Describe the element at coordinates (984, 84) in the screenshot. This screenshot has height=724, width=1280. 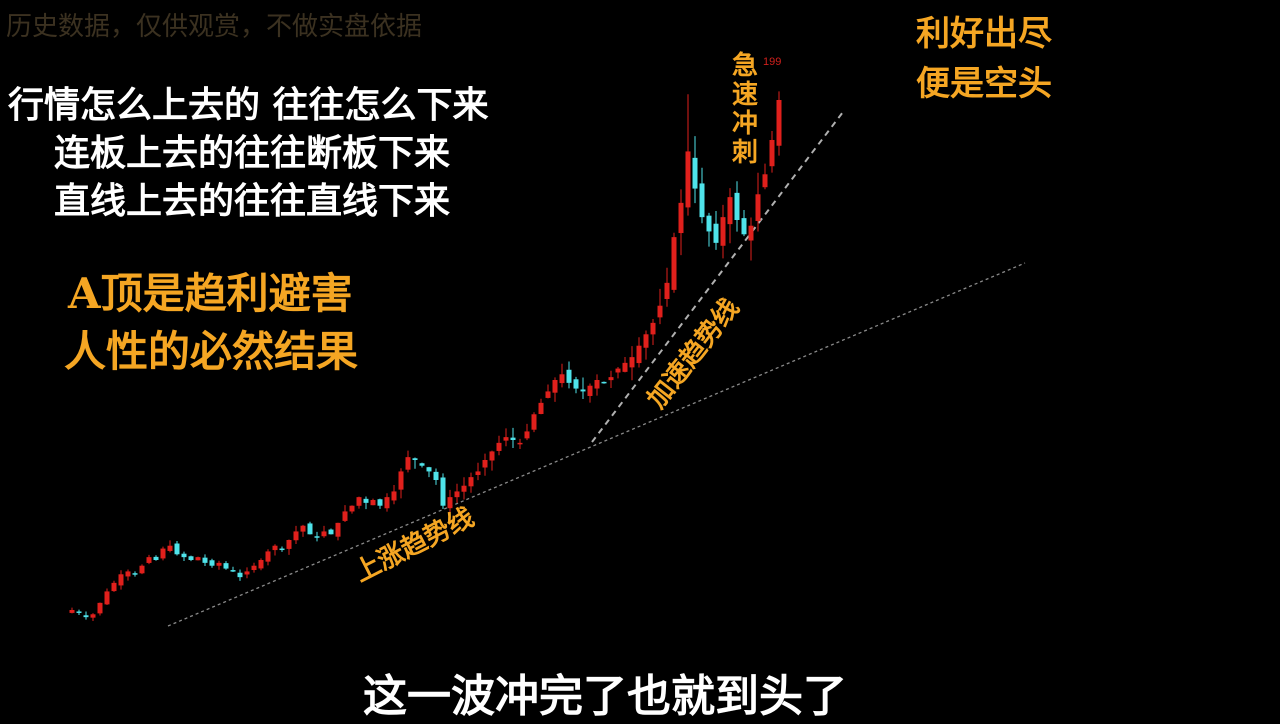
I see `top-right-annotation-2: 便是空头` at that location.